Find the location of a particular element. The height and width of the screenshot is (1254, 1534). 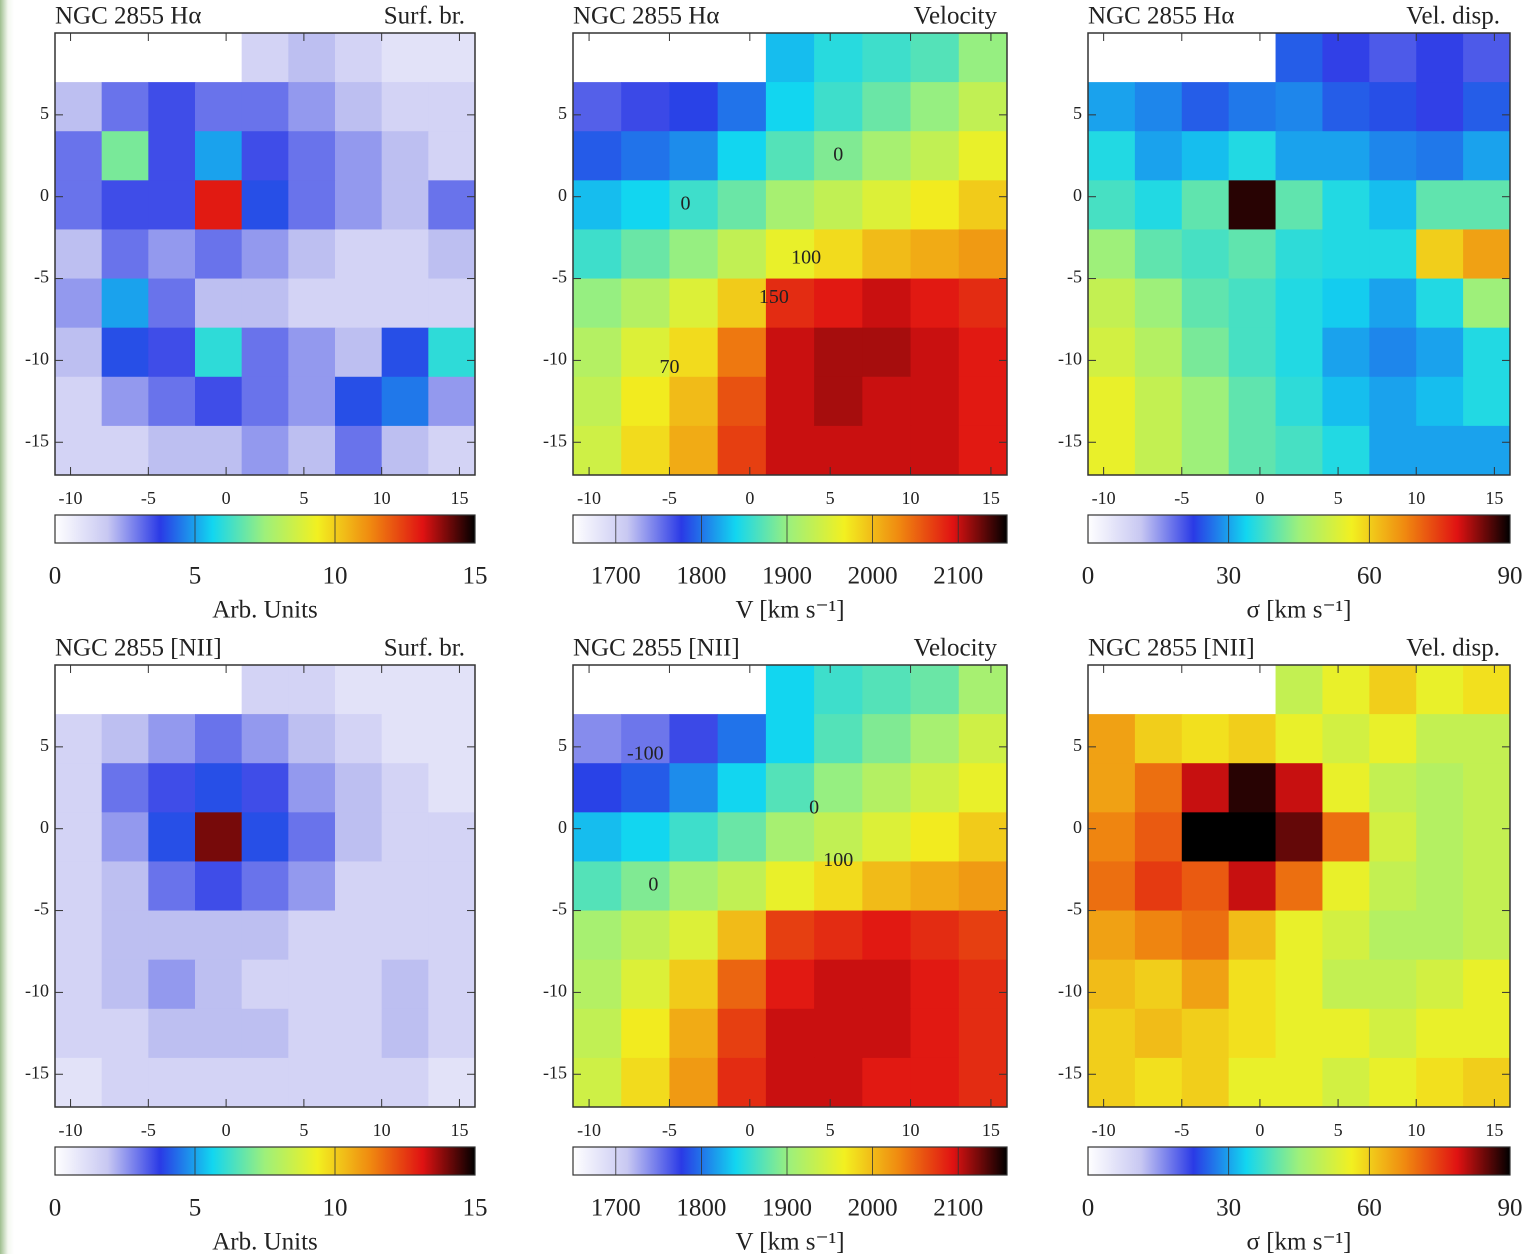

y-tick-label: 5 is located at coordinates (562, 113).